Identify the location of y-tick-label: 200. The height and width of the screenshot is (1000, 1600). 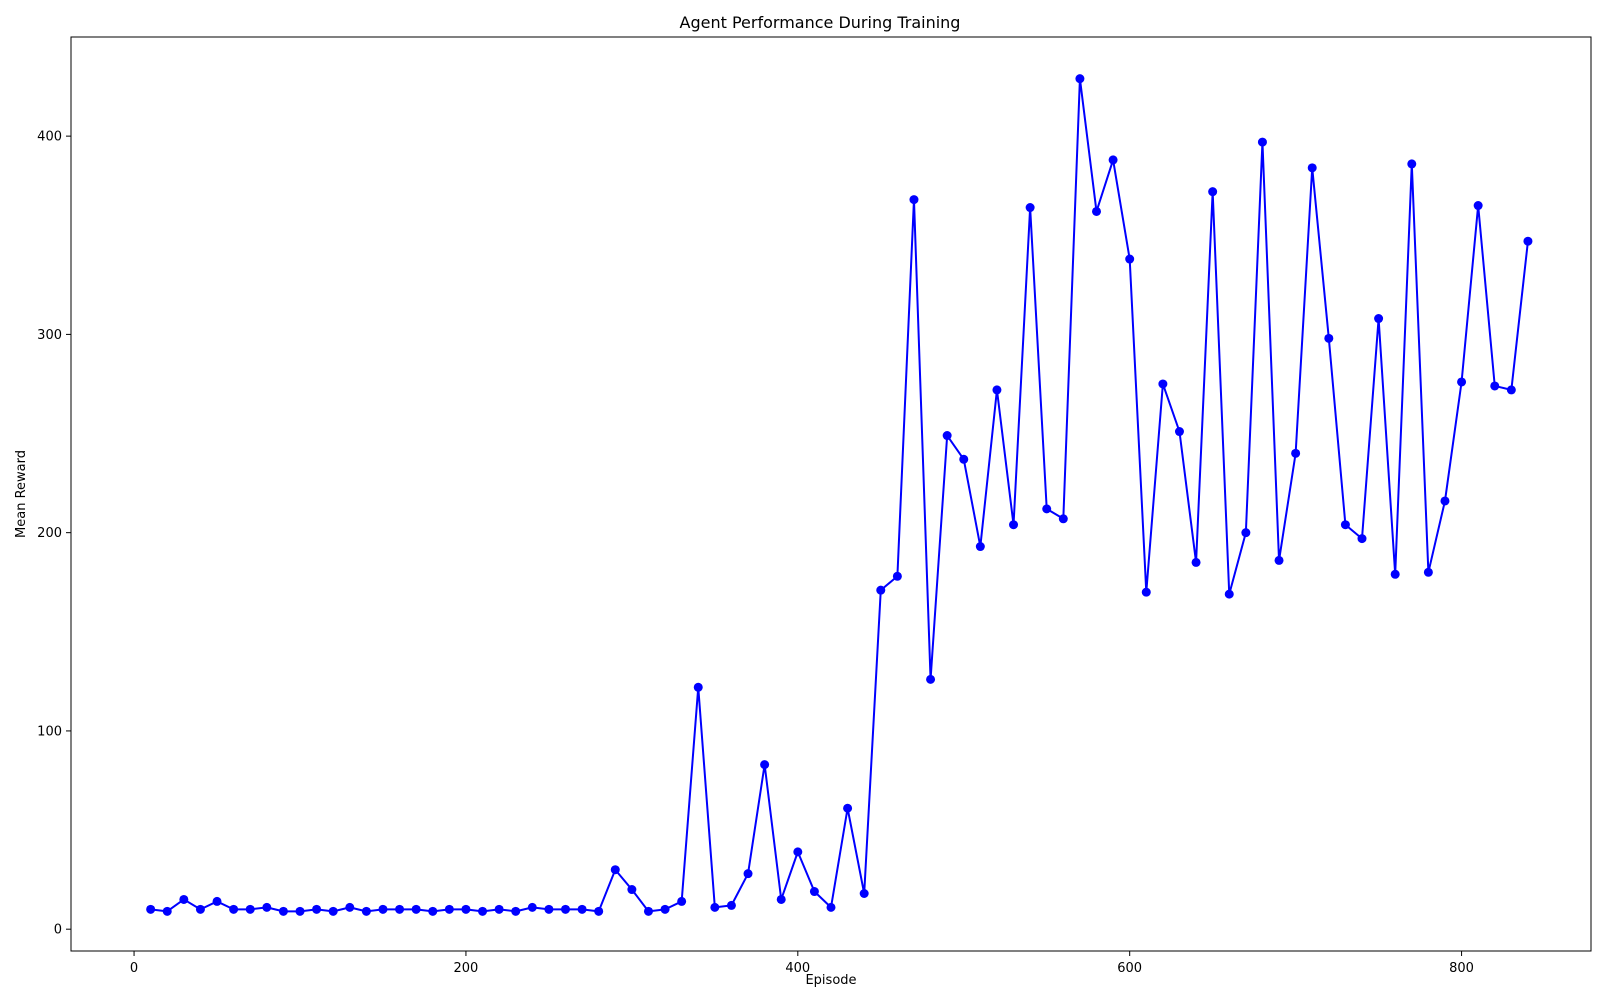
(49, 533).